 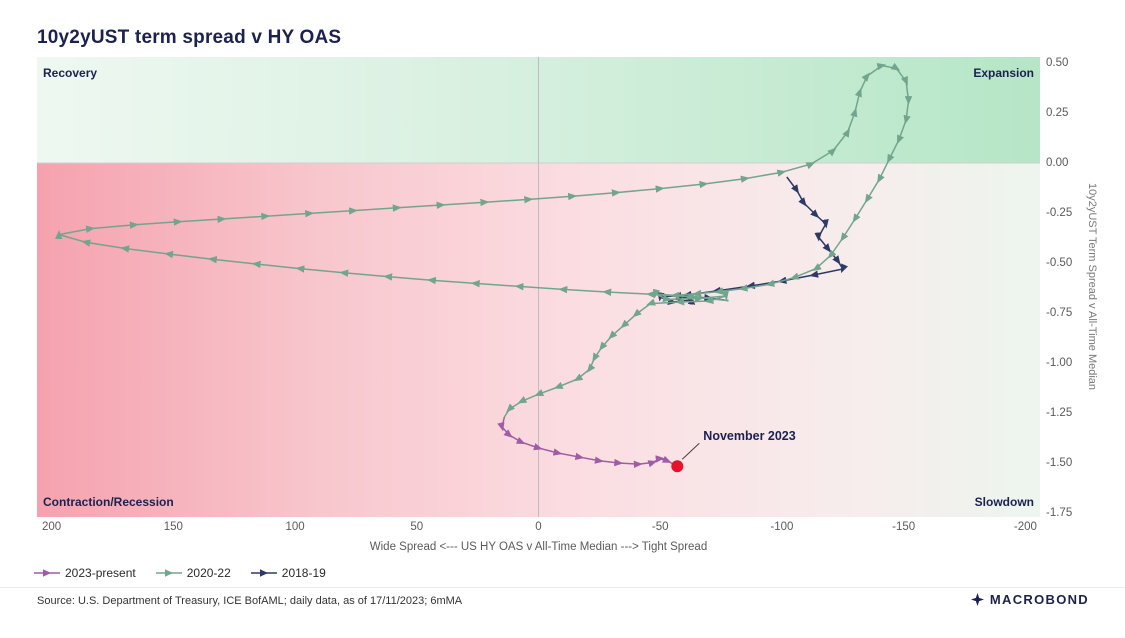 What do you see at coordinates (977, 599) in the screenshot?
I see `macrobond-star-icon` at bounding box center [977, 599].